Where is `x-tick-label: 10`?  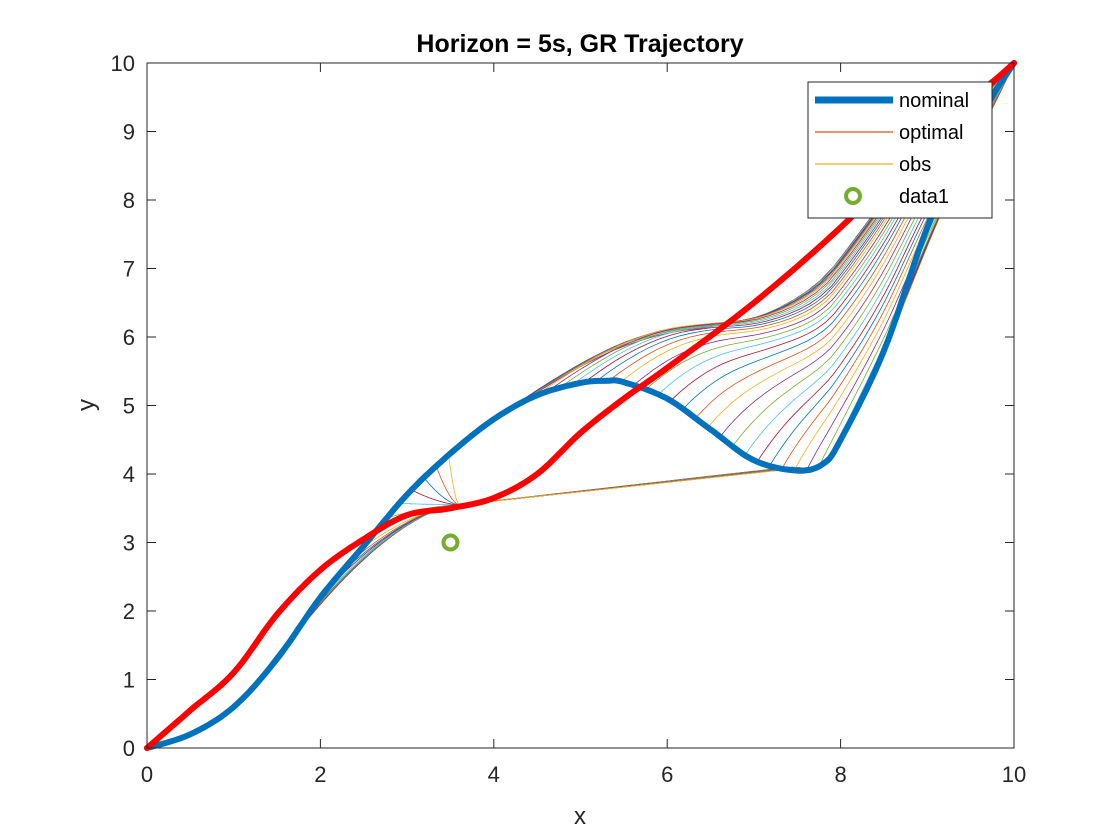
x-tick-label: 10 is located at coordinates (1014, 774).